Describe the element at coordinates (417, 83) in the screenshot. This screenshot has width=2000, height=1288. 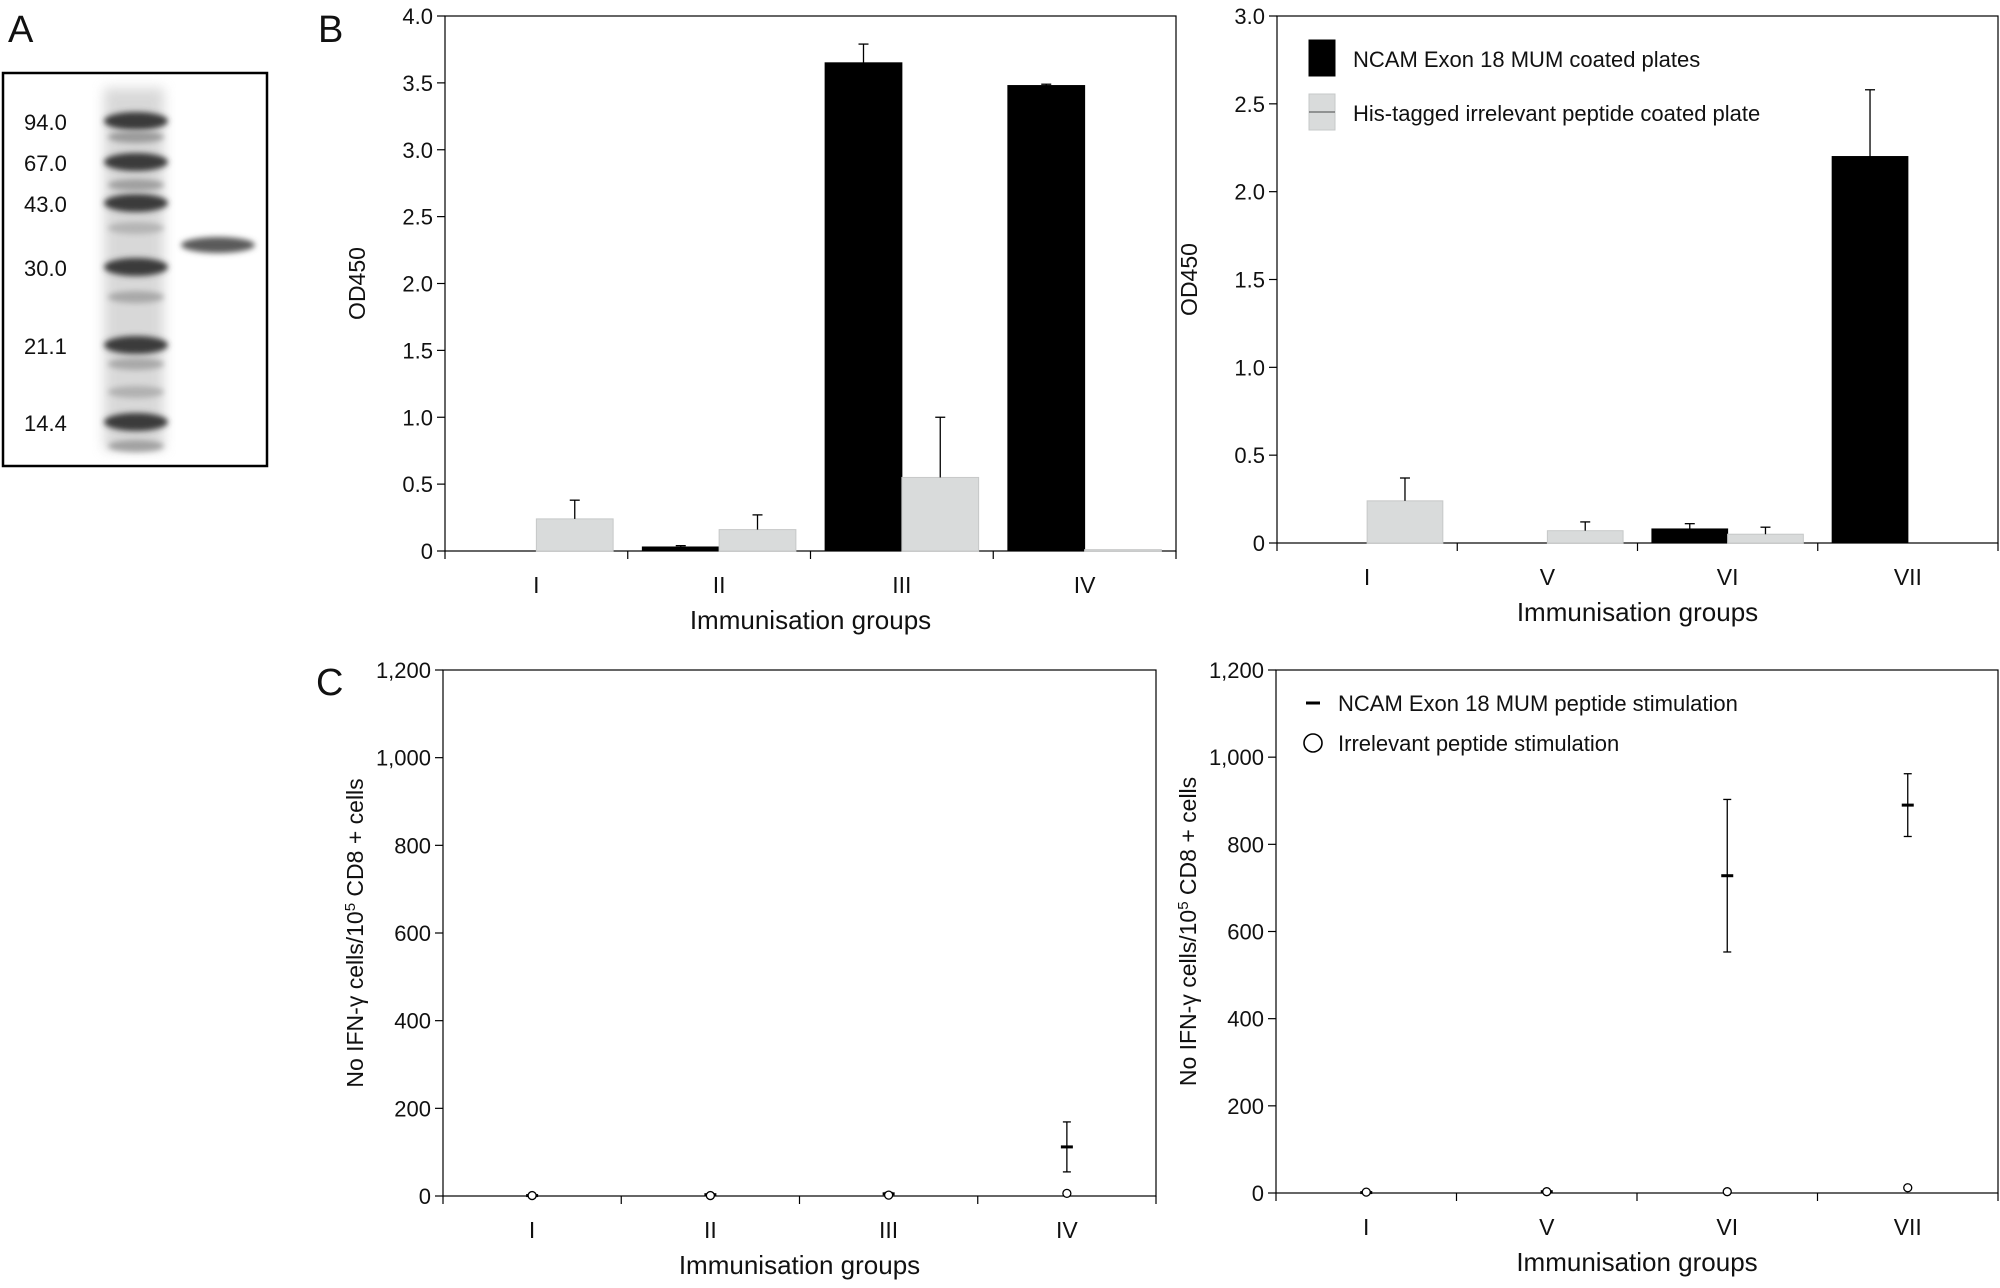
I see `y-tick-label: 3.5` at that location.